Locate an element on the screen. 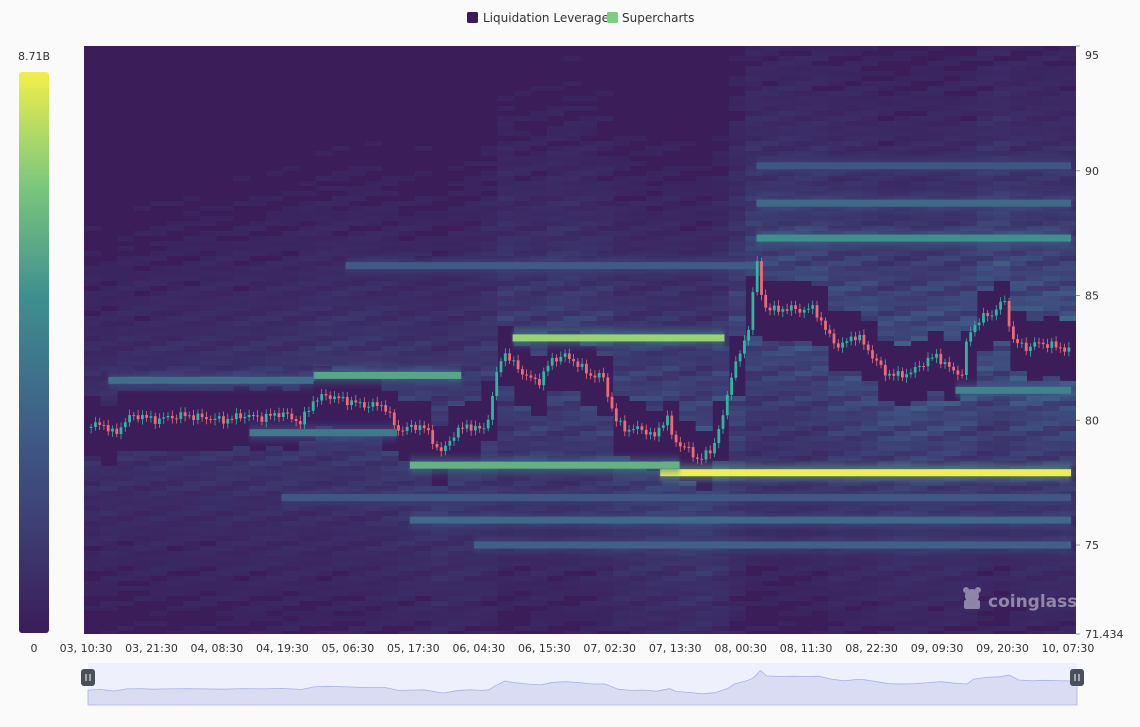 The width and height of the screenshot is (1140, 727). liquidation-band is located at coordinates (211, 380).